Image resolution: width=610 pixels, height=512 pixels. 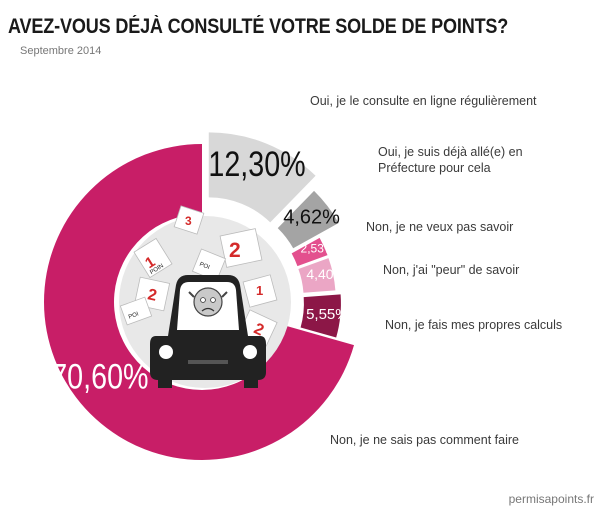 What do you see at coordinates (256, 163) in the screenshot?
I see `slice-value-label: 12,30%` at bounding box center [256, 163].